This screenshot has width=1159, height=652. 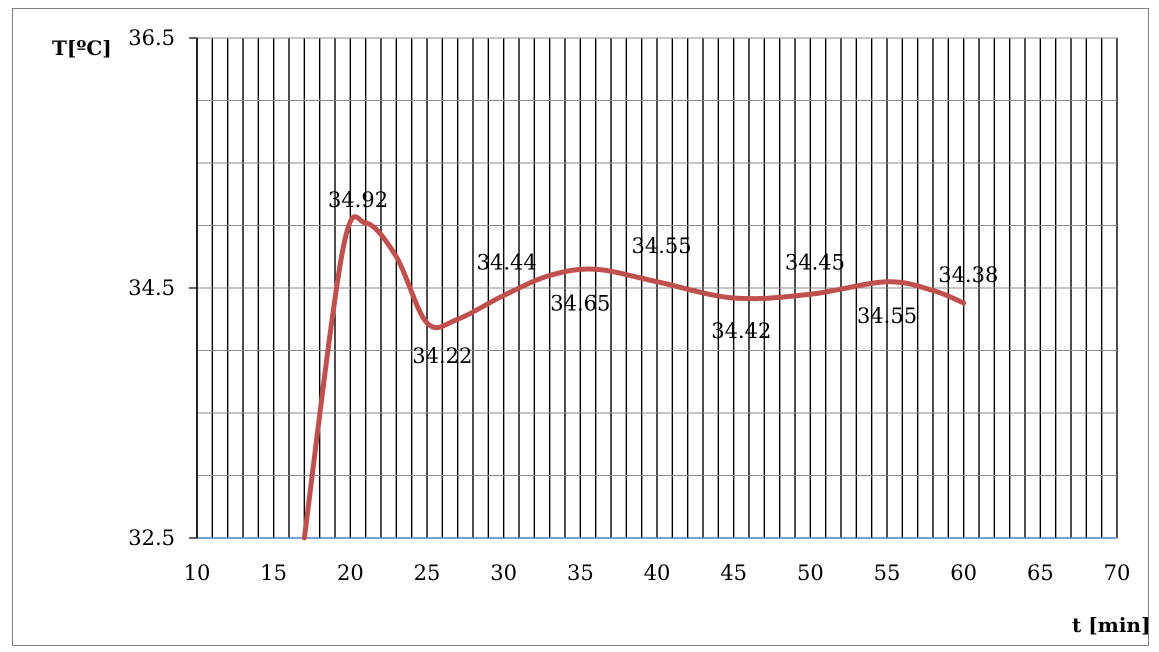 I want to click on x-tick-label: 40, so click(x=657, y=573).